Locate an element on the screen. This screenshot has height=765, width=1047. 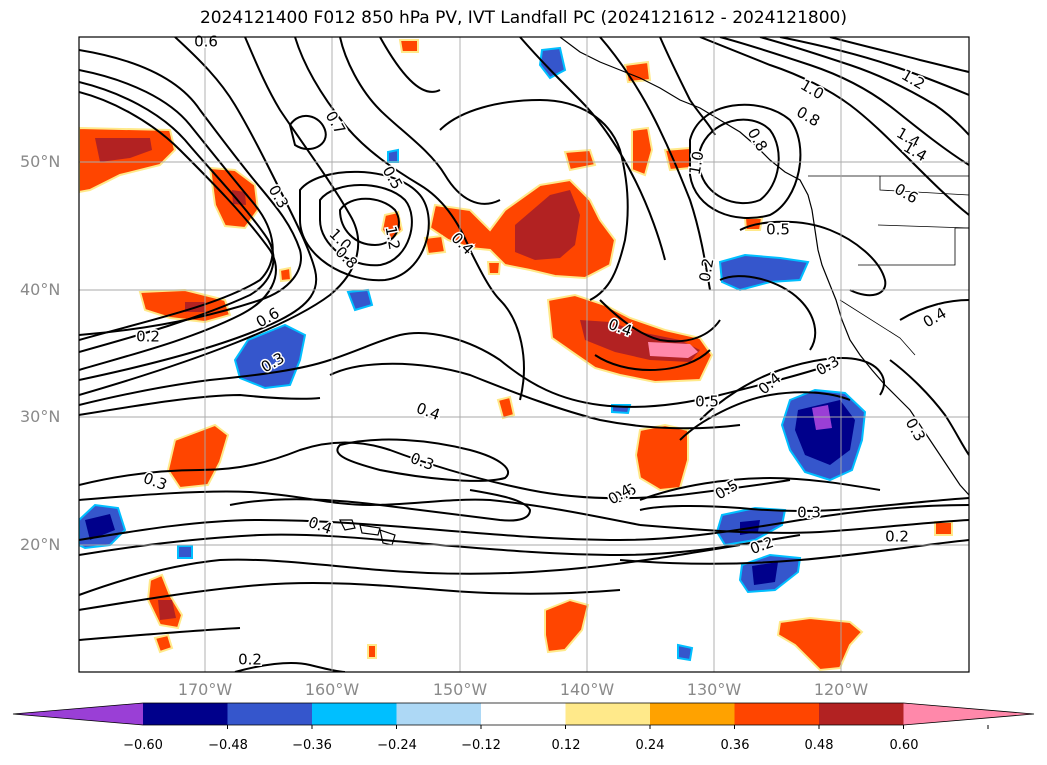
colorbar is located at coordinates (523, 715).